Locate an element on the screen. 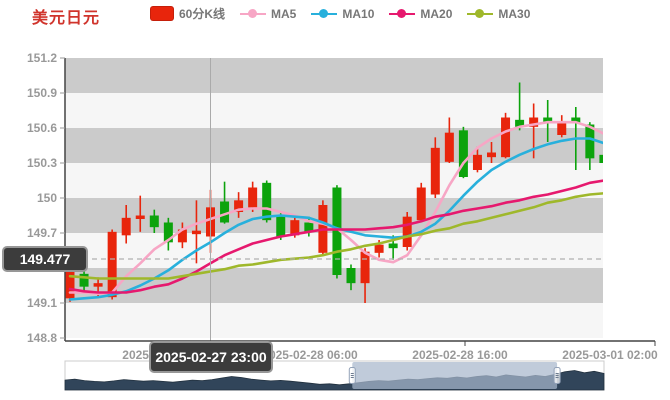 This screenshot has width=670, height=400. legend-item-60k: 60分K线 is located at coordinates (187, 13).